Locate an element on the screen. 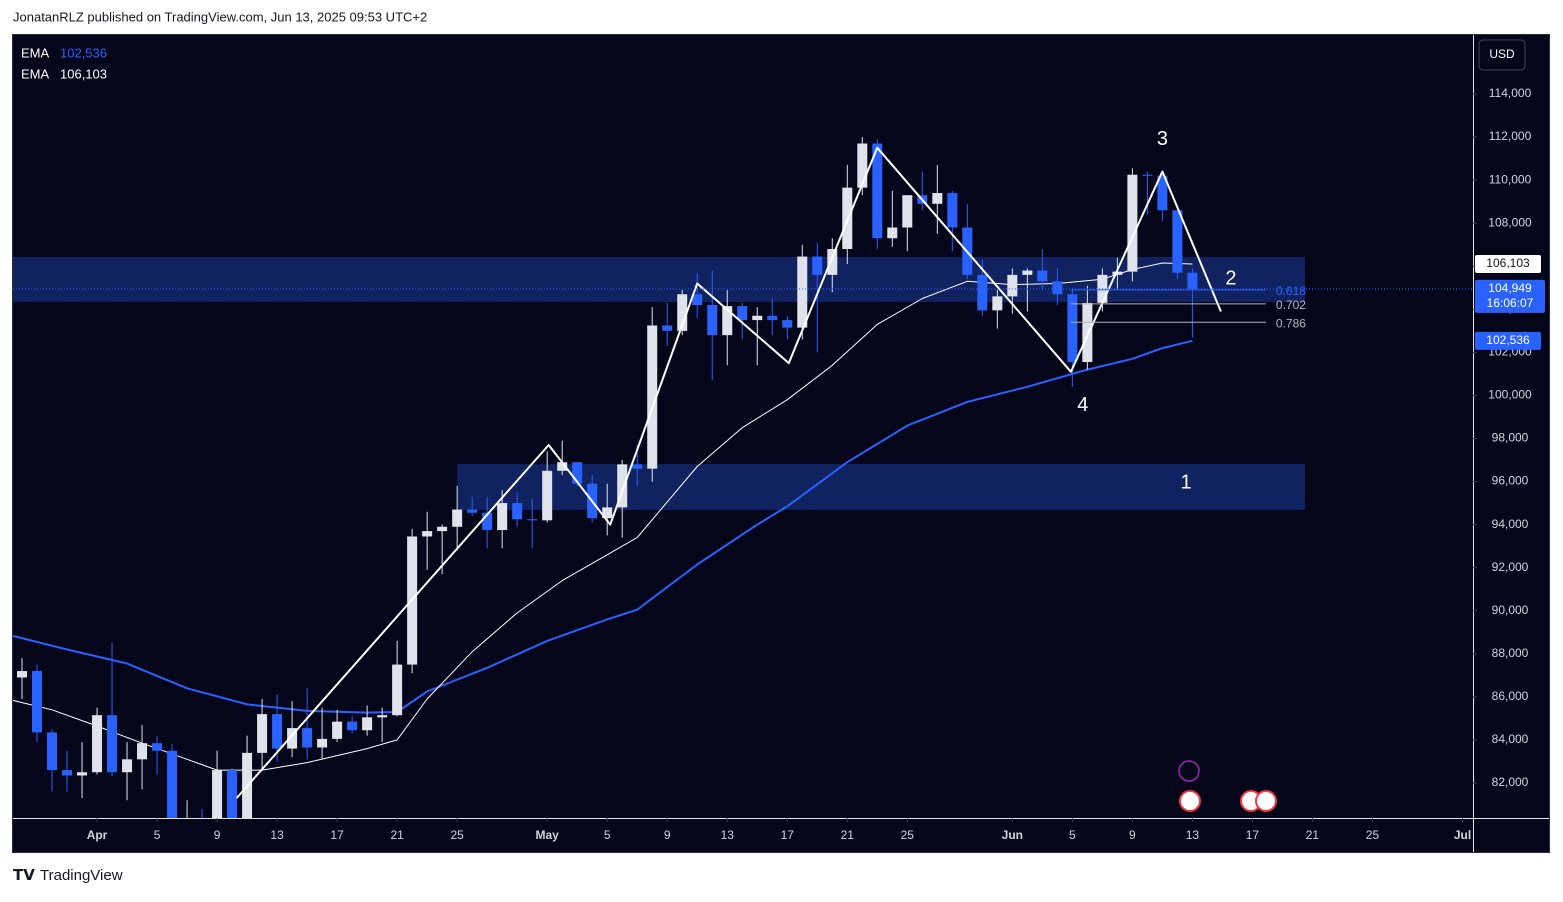  currency: USD is located at coordinates (1502, 54).